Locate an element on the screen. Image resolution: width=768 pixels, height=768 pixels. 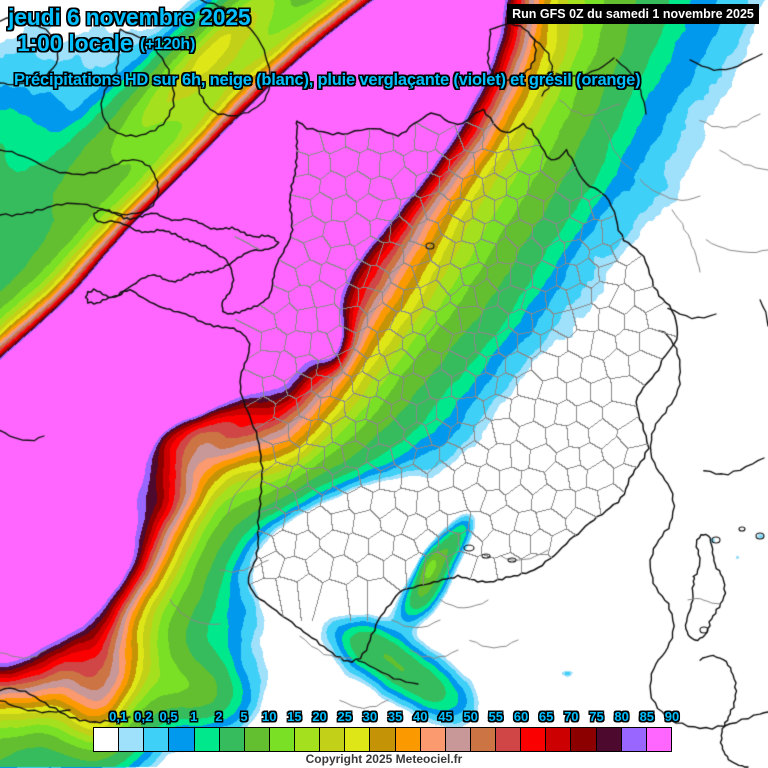
colorbar-tick: 5 is located at coordinates (244, 716).